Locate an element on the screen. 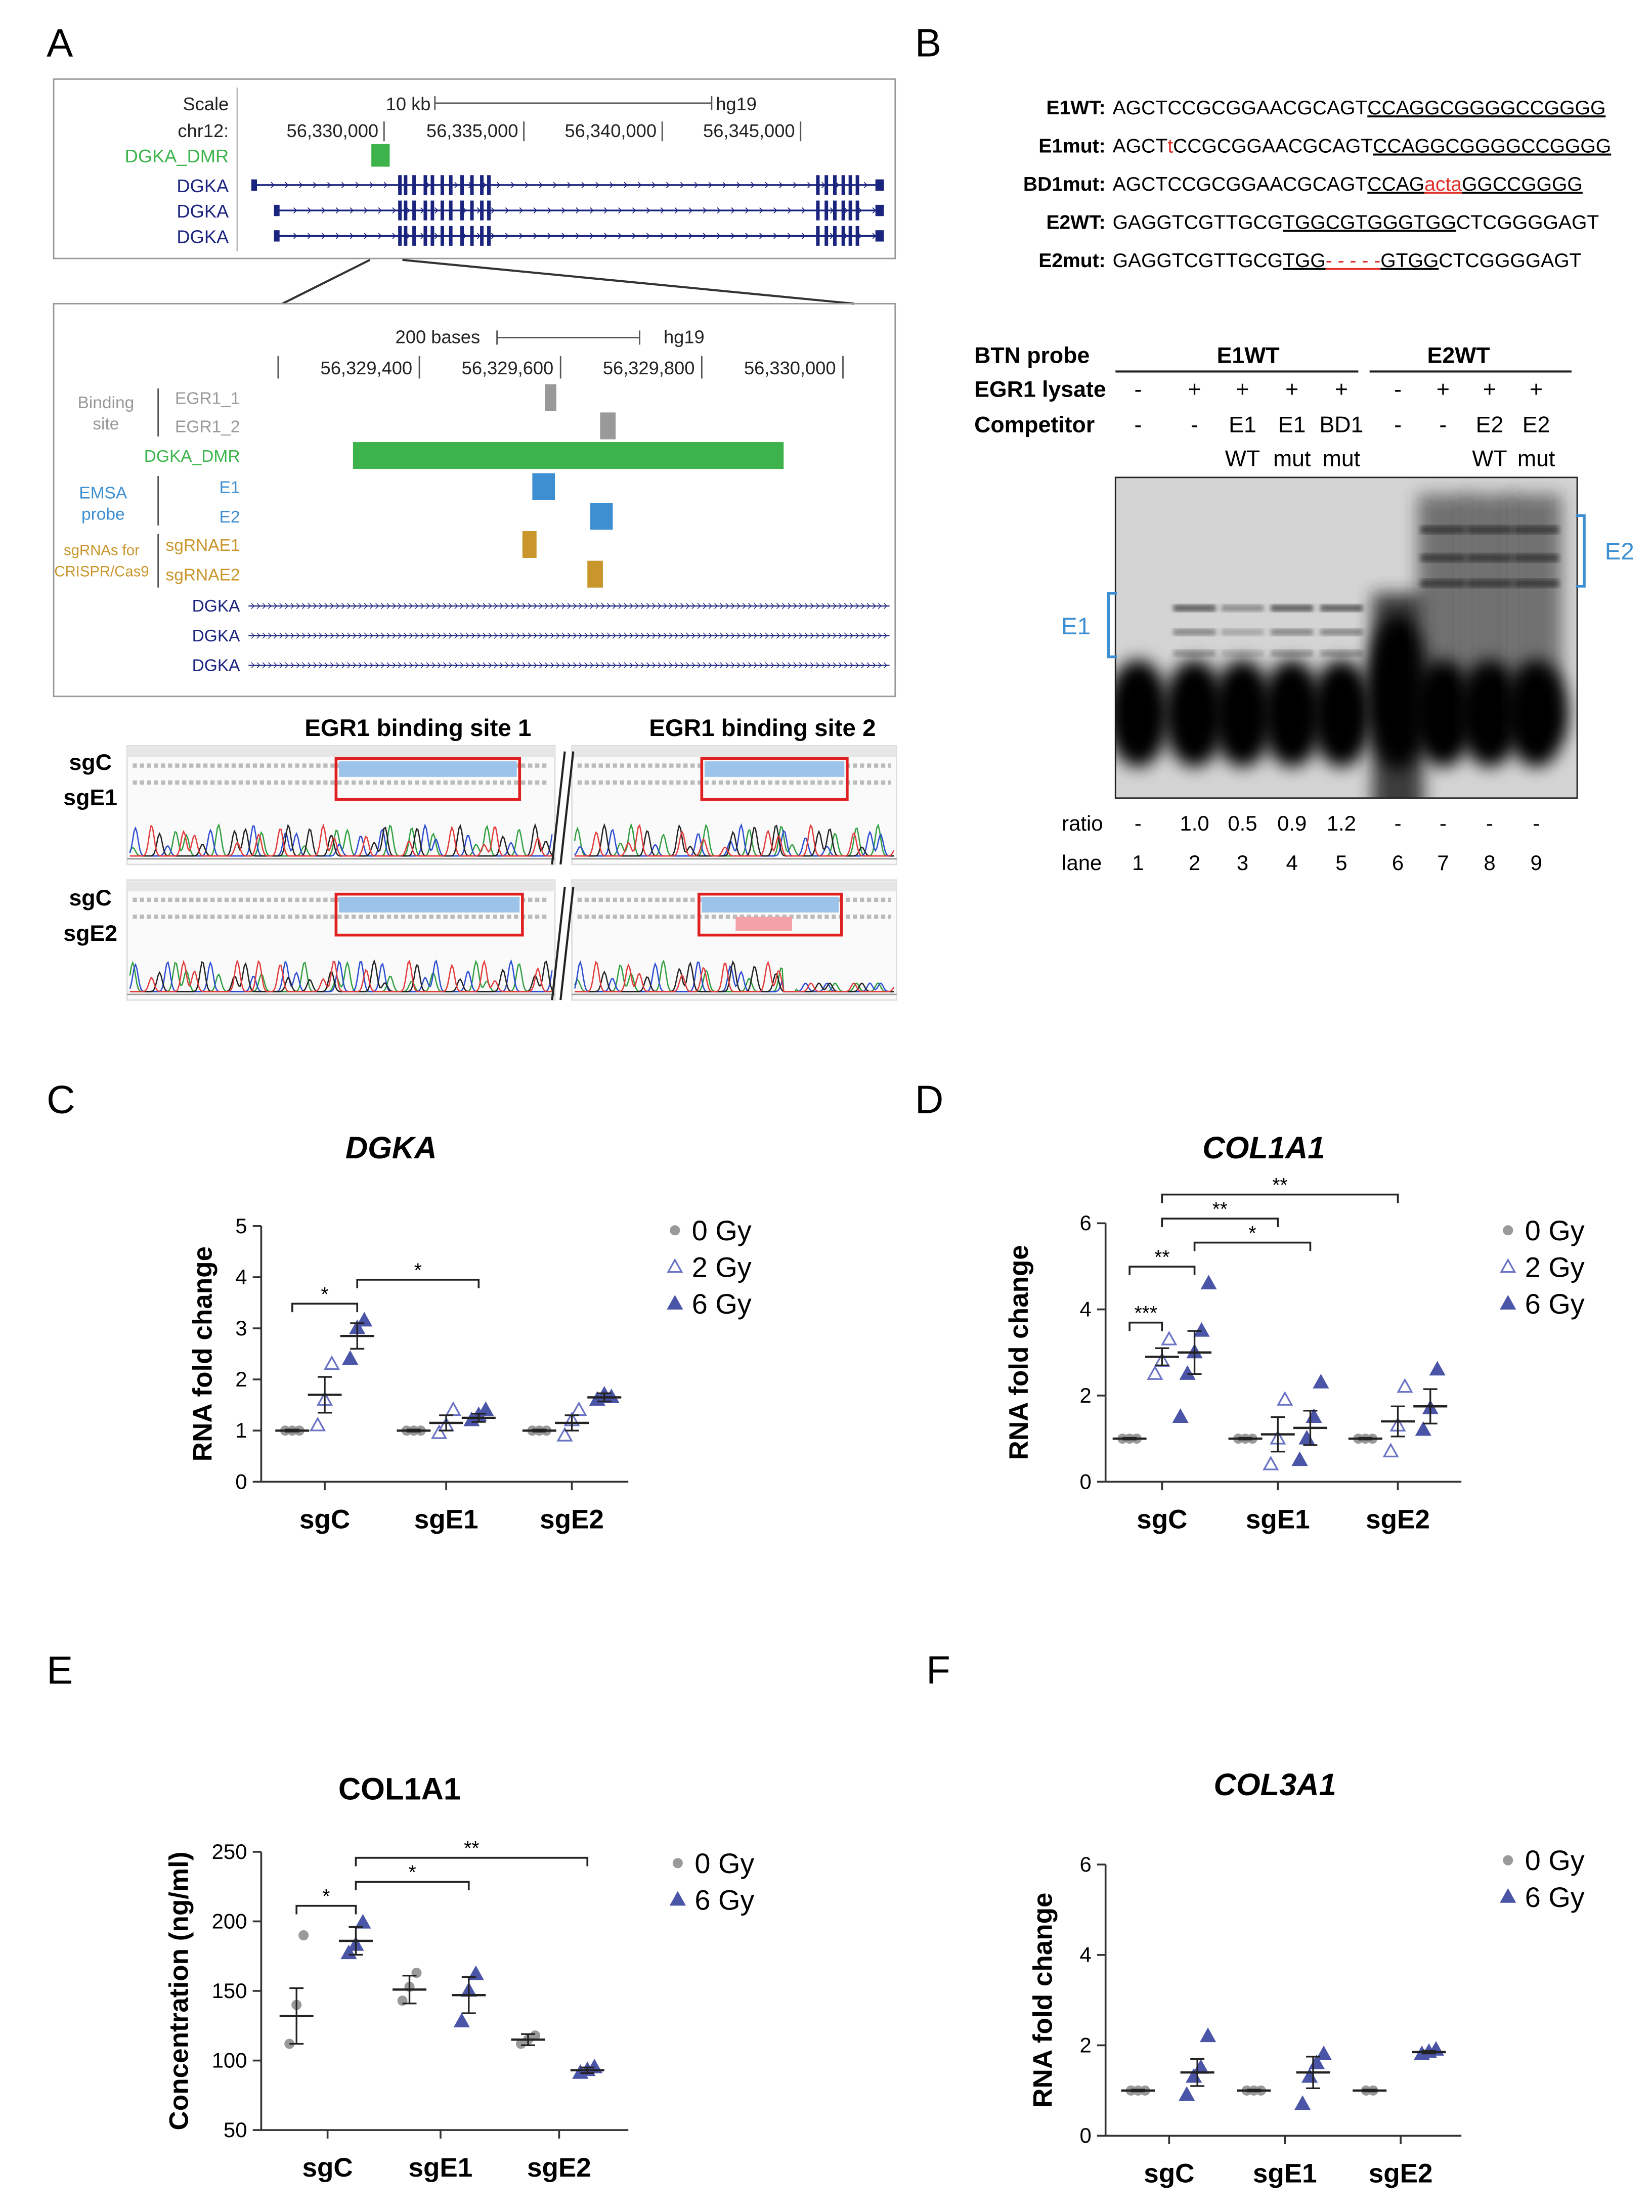 This screenshot has width=1652, height=2212. lysate-sign: + is located at coordinates (1242, 389).